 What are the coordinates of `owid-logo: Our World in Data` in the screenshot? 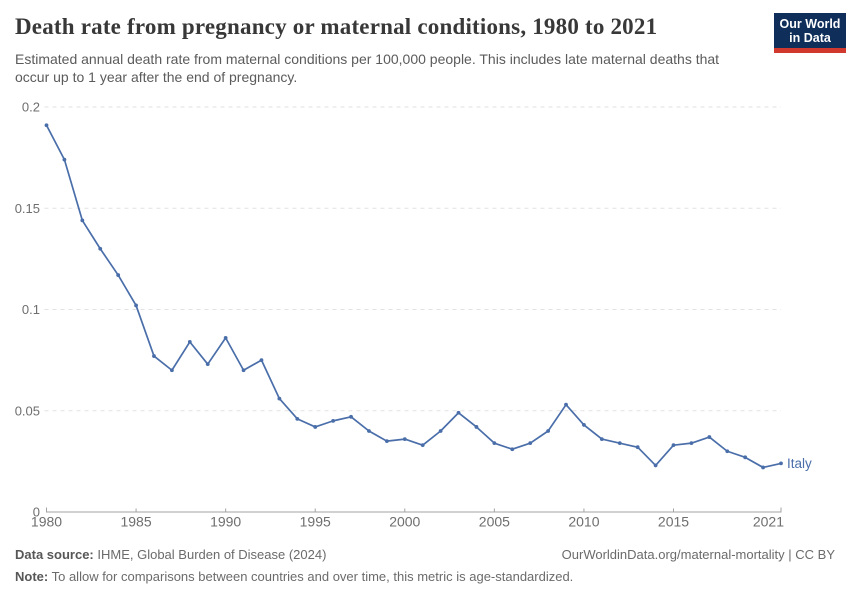 It's located at (810, 33).